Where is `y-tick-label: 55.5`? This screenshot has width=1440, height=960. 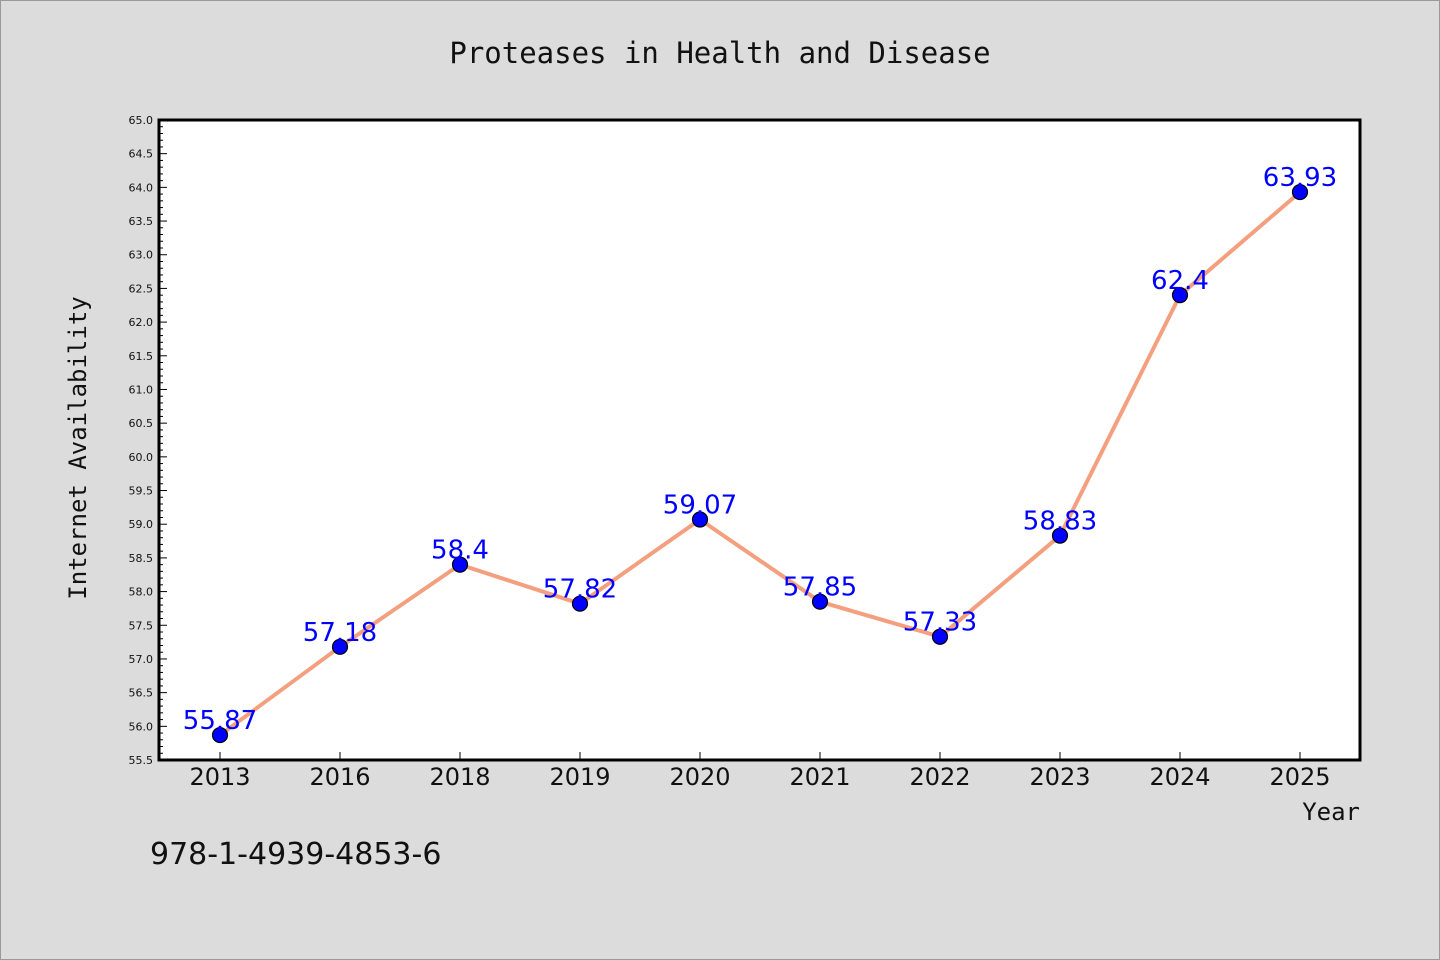
y-tick-label: 55.5 is located at coordinates (141, 760).